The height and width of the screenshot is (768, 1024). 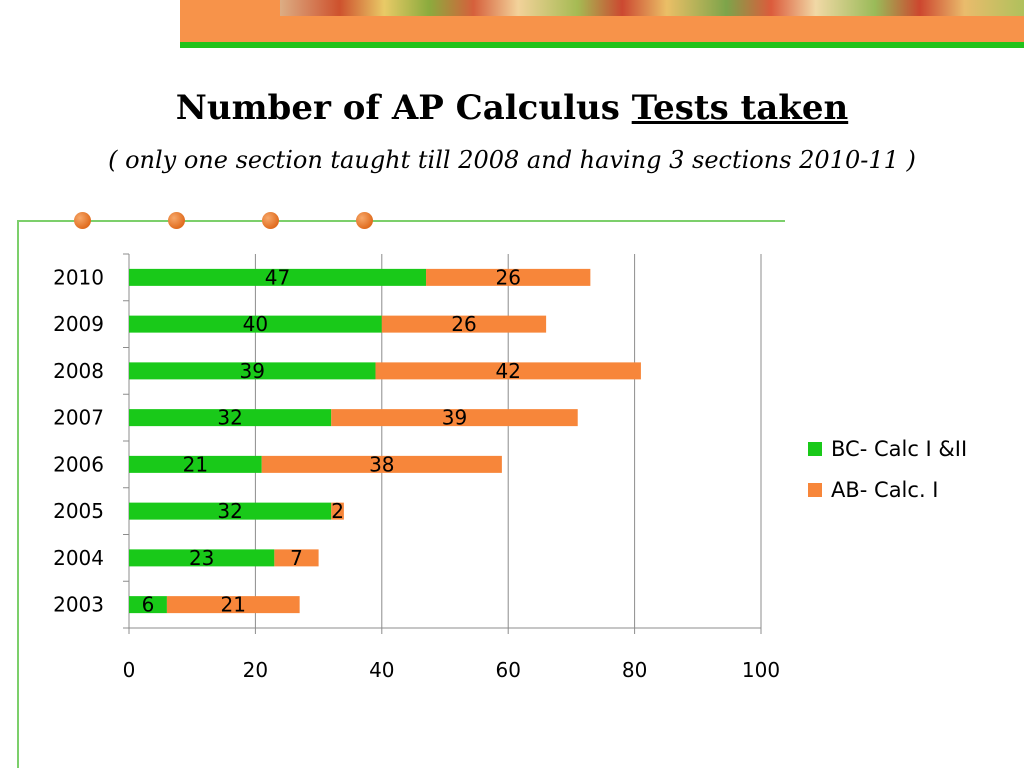 What do you see at coordinates (78, 277) in the screenshot?
I see `y-tick-label: 2010` at bounding box center [78, 277].